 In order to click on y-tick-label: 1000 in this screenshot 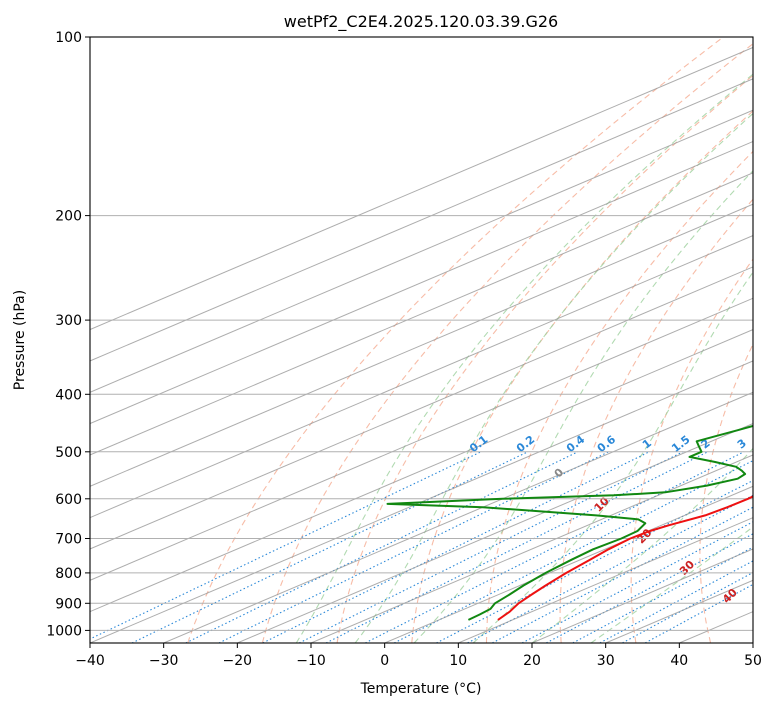, I will do `click(64, 631)`.